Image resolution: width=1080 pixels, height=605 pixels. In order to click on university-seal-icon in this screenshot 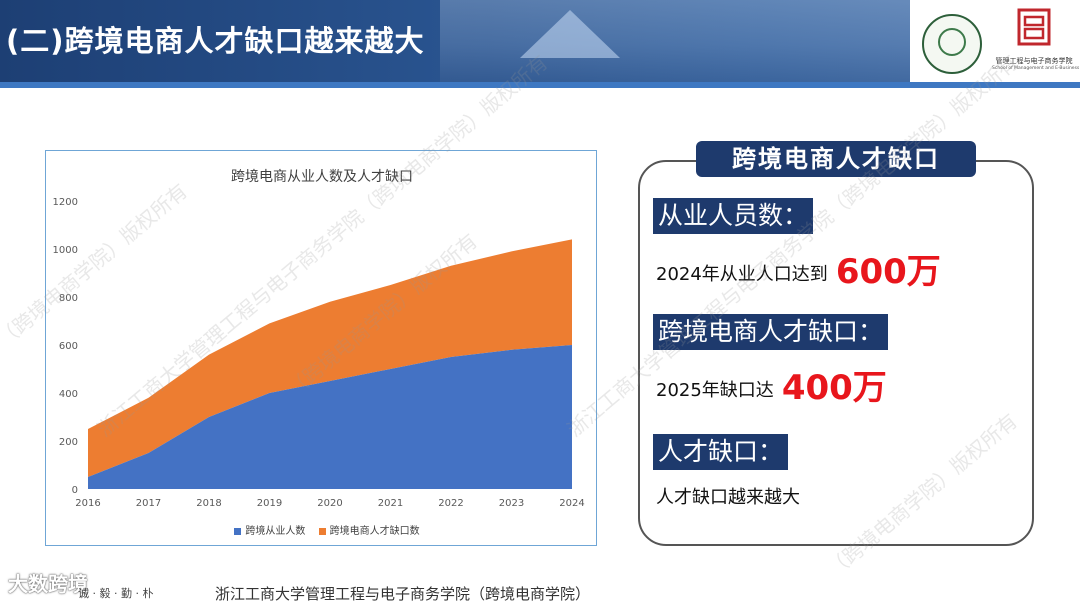, I will do `click(952, 44)`.